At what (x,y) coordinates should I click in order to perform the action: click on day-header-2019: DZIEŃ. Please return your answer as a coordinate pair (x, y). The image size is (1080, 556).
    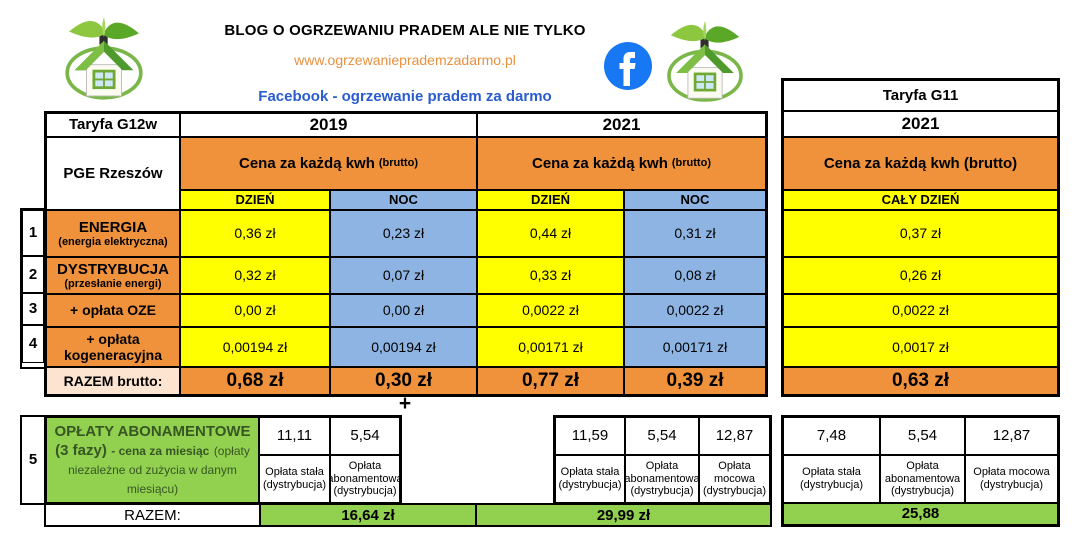
    Looking at the image, I should click on (255, 200).